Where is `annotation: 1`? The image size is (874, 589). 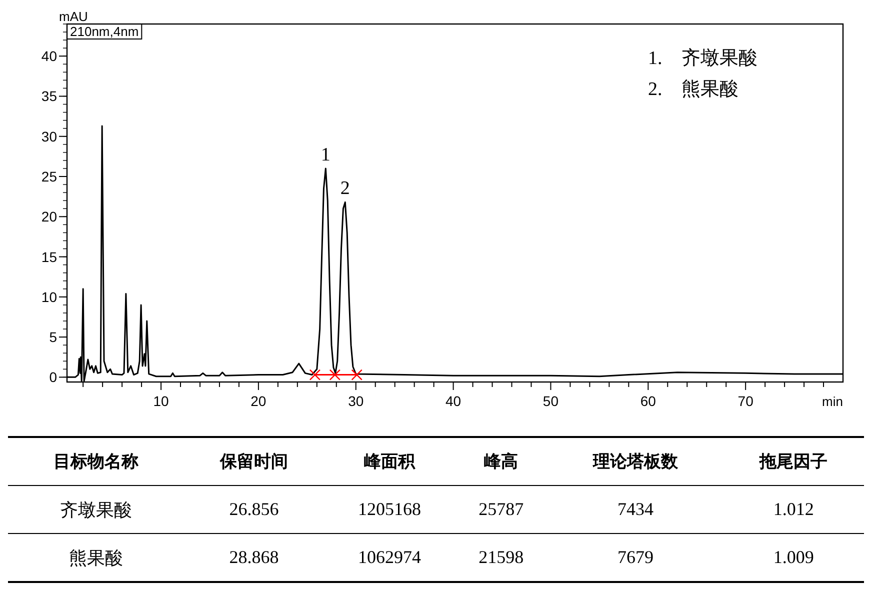 annotation: 1 is located at coordinates (325, 155).